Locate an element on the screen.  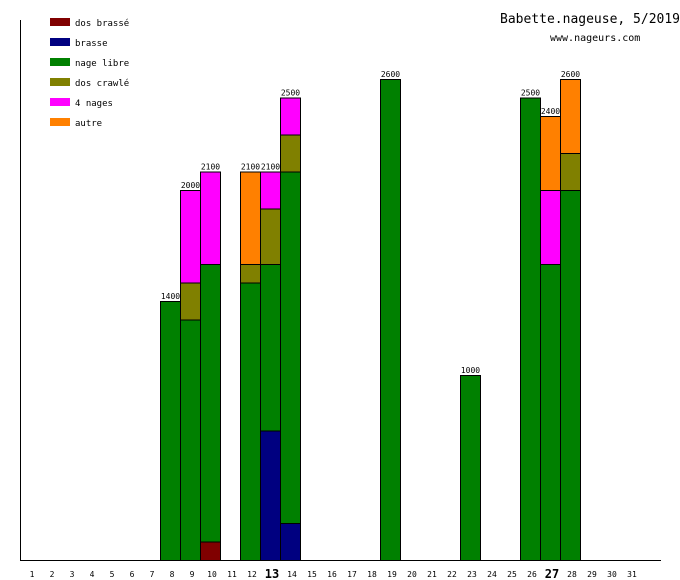
data-label: 1000 is located at coordinates (470, 370).